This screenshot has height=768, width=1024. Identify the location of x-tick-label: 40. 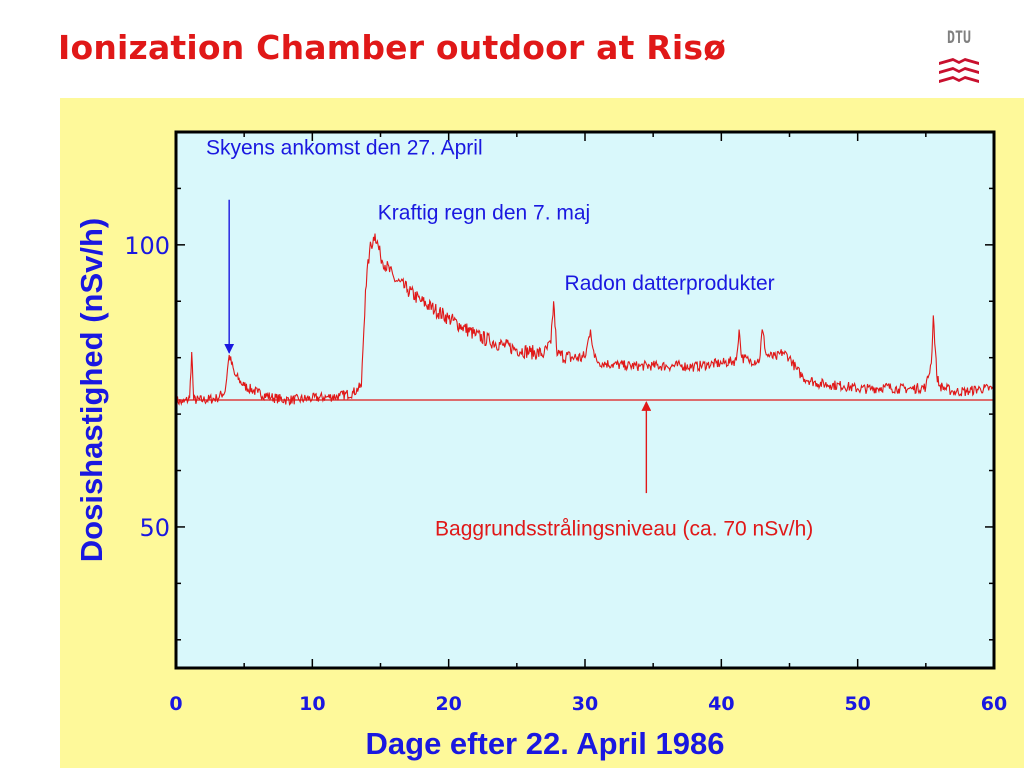
(721, 704).